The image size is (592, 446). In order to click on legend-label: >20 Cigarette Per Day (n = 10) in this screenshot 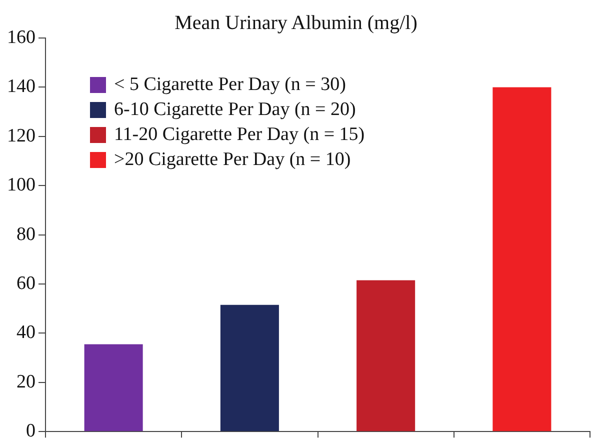, I will do `click(232, 159)`.